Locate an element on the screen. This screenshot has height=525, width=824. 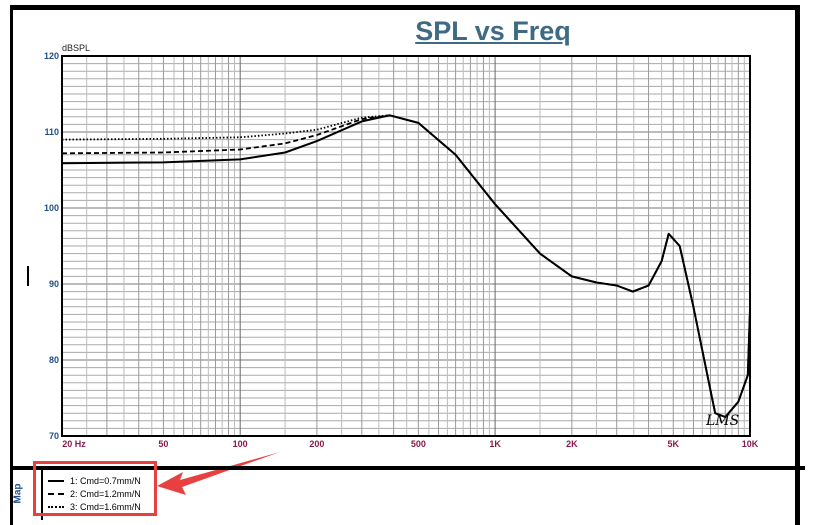
legend-separator is located at coordinates (42, 495).